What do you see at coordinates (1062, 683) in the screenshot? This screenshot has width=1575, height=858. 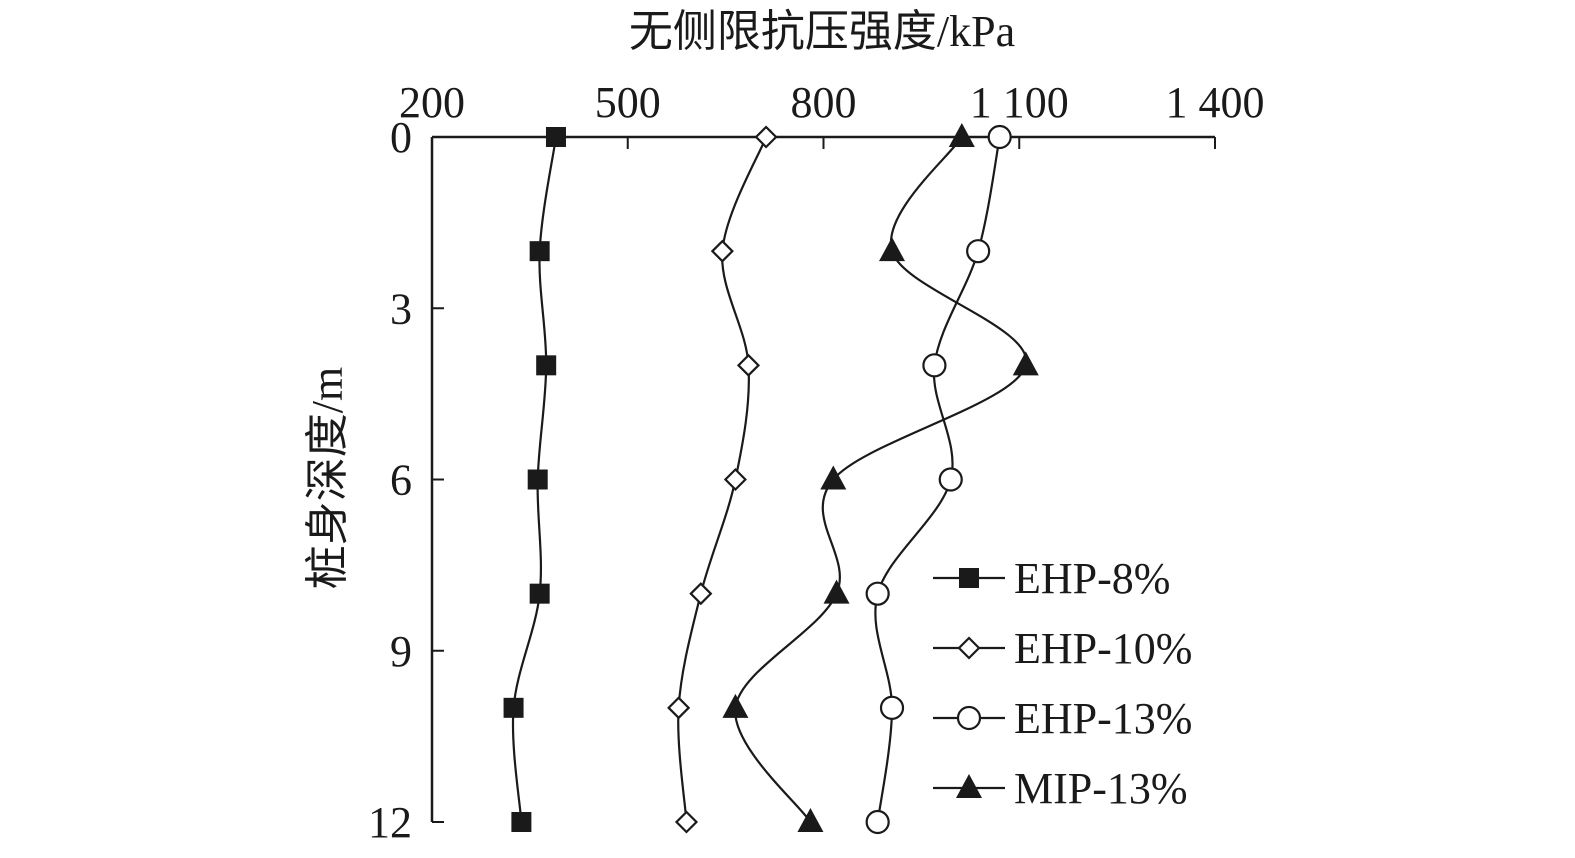 I see `legend: EHP-8% EHP-10% EHP-13% MIP-13%` at bounding box center [1062, 683].